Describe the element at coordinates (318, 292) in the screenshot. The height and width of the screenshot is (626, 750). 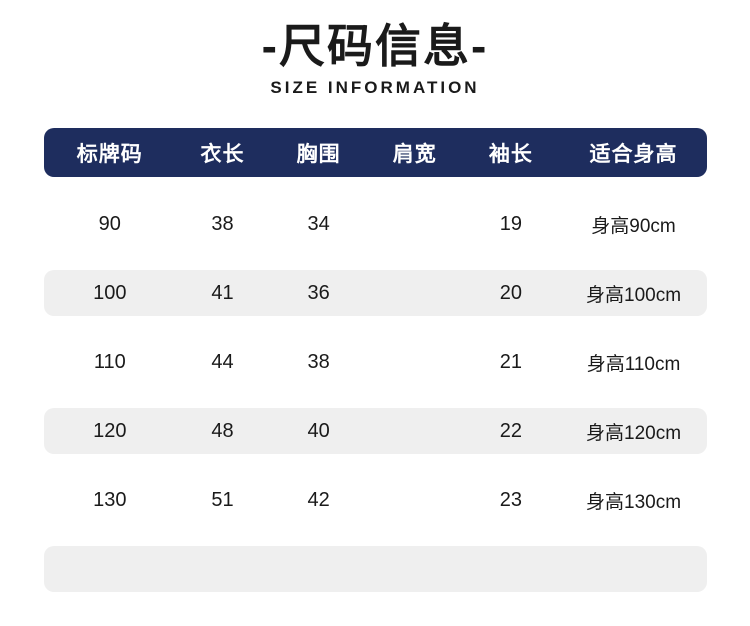
I see `cell-chest: 36` at that location.